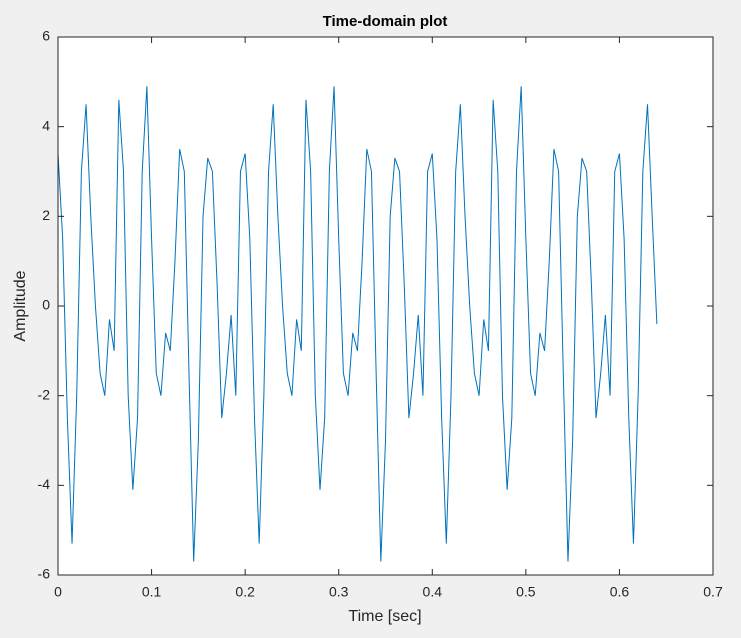  Describe the element at coordinates (44, 574) in the screenshot. I see `y-tick-label: -6` at that location.